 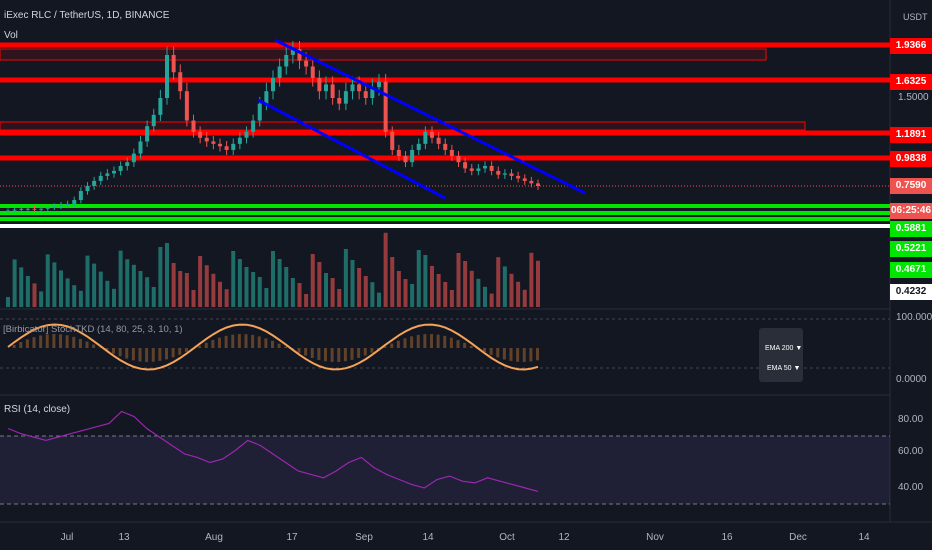 What do you see at coordinates (37, 409) in the screenshot?
I see `rsi-indicator-label: RSI (14, close)` at bounding box center [37, 409].